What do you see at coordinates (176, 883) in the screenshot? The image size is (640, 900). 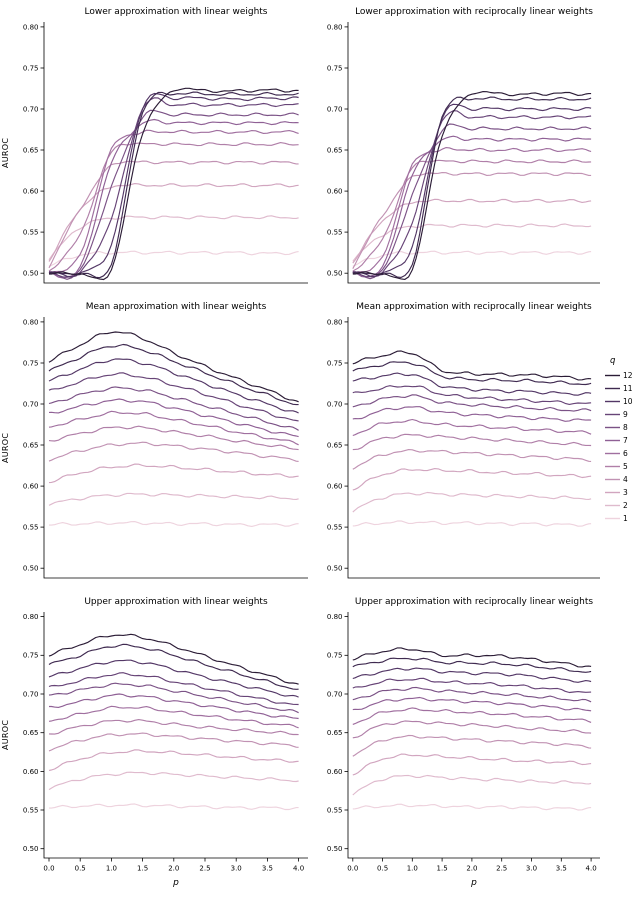 I see `x-axis-label: p` at bounding box center [176, 883].